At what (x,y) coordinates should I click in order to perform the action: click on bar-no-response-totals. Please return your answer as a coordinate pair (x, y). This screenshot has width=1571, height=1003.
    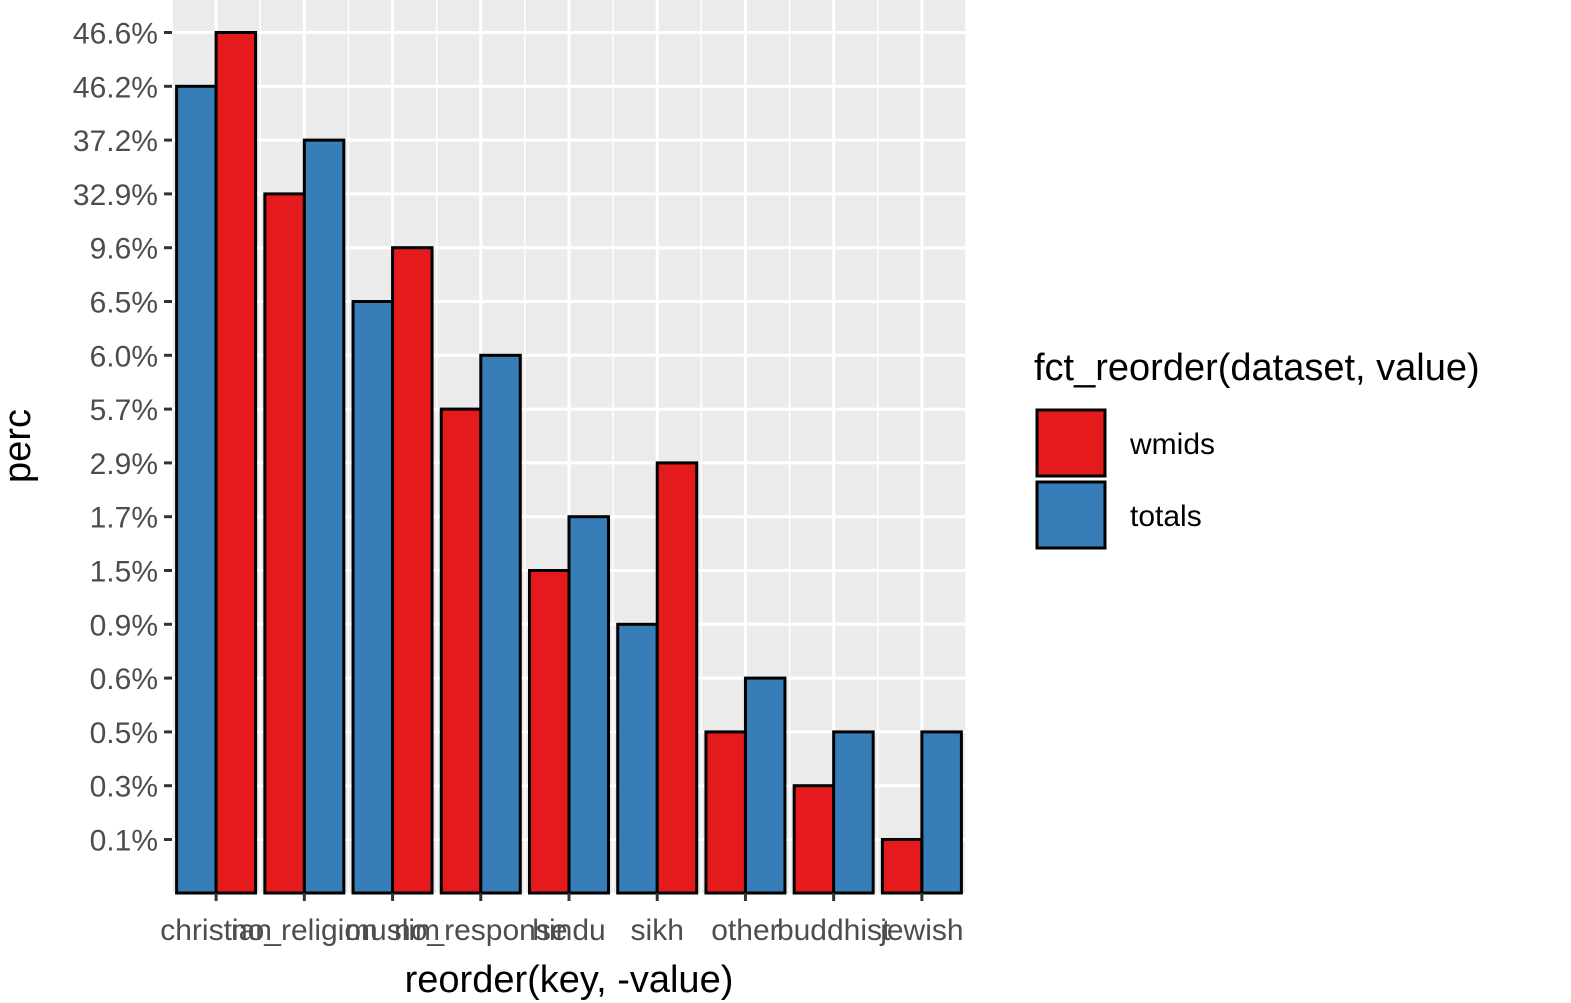
    Looking at the image, I should click on (500, 624).